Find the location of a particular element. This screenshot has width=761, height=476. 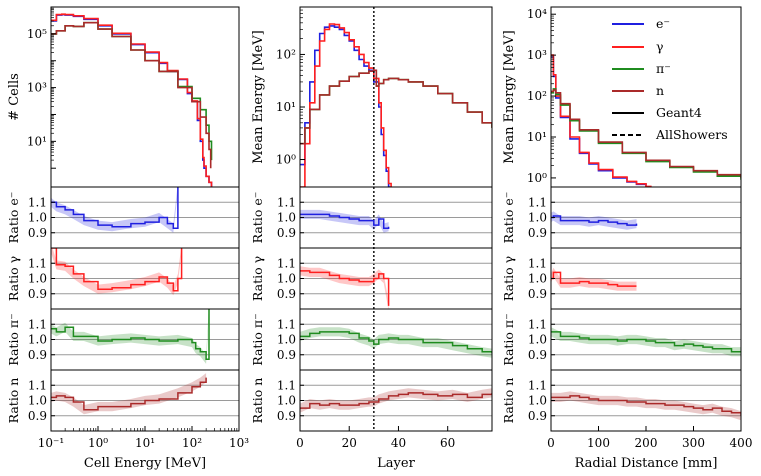

ratio-line-cell-g is located at coordinates (117, 270).